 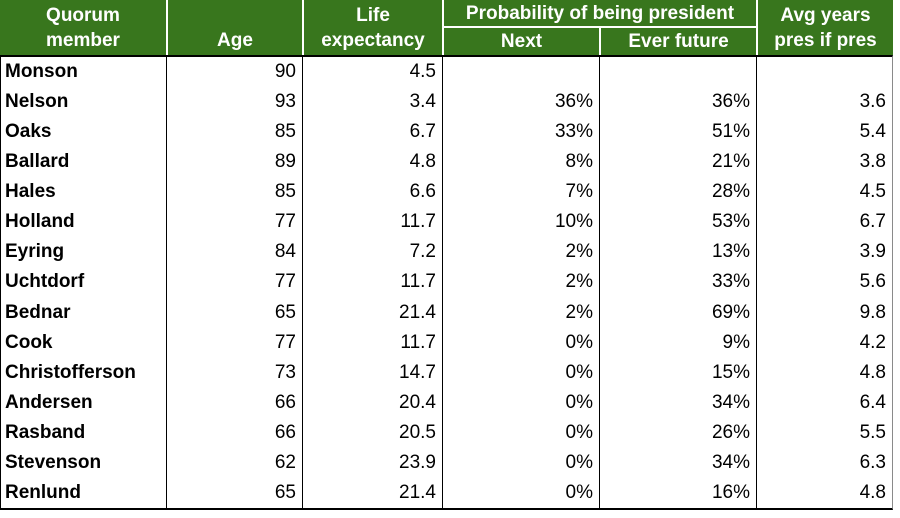 What do you see at coordinates (872, 432) in the screenshot?
I see `avg-years-cell: 5.5` at bounding box center [872, 432].